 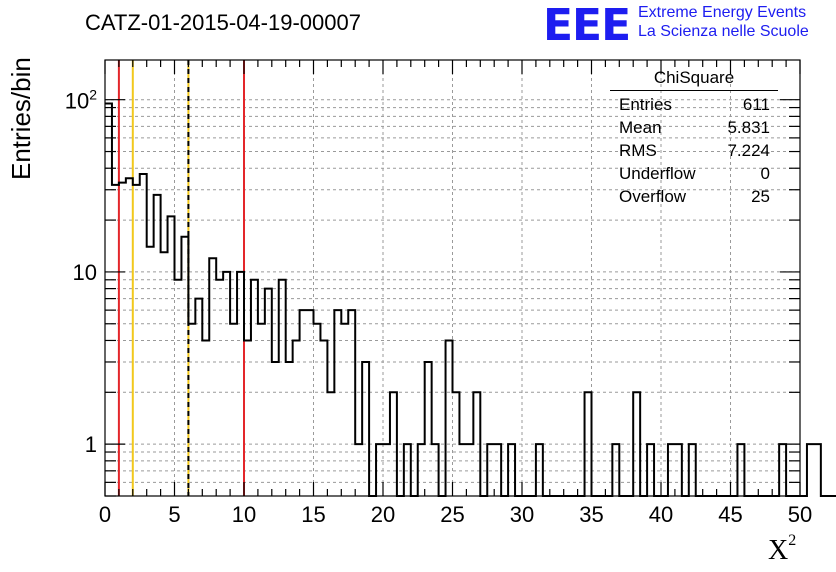 I want to click on x-tick-label: 20, so click(x=383, y=514).